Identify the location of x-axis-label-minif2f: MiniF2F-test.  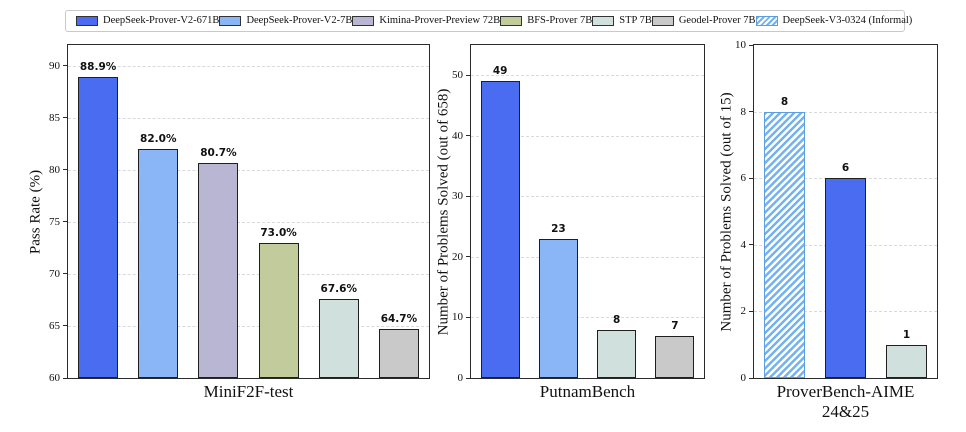
(248, 391).